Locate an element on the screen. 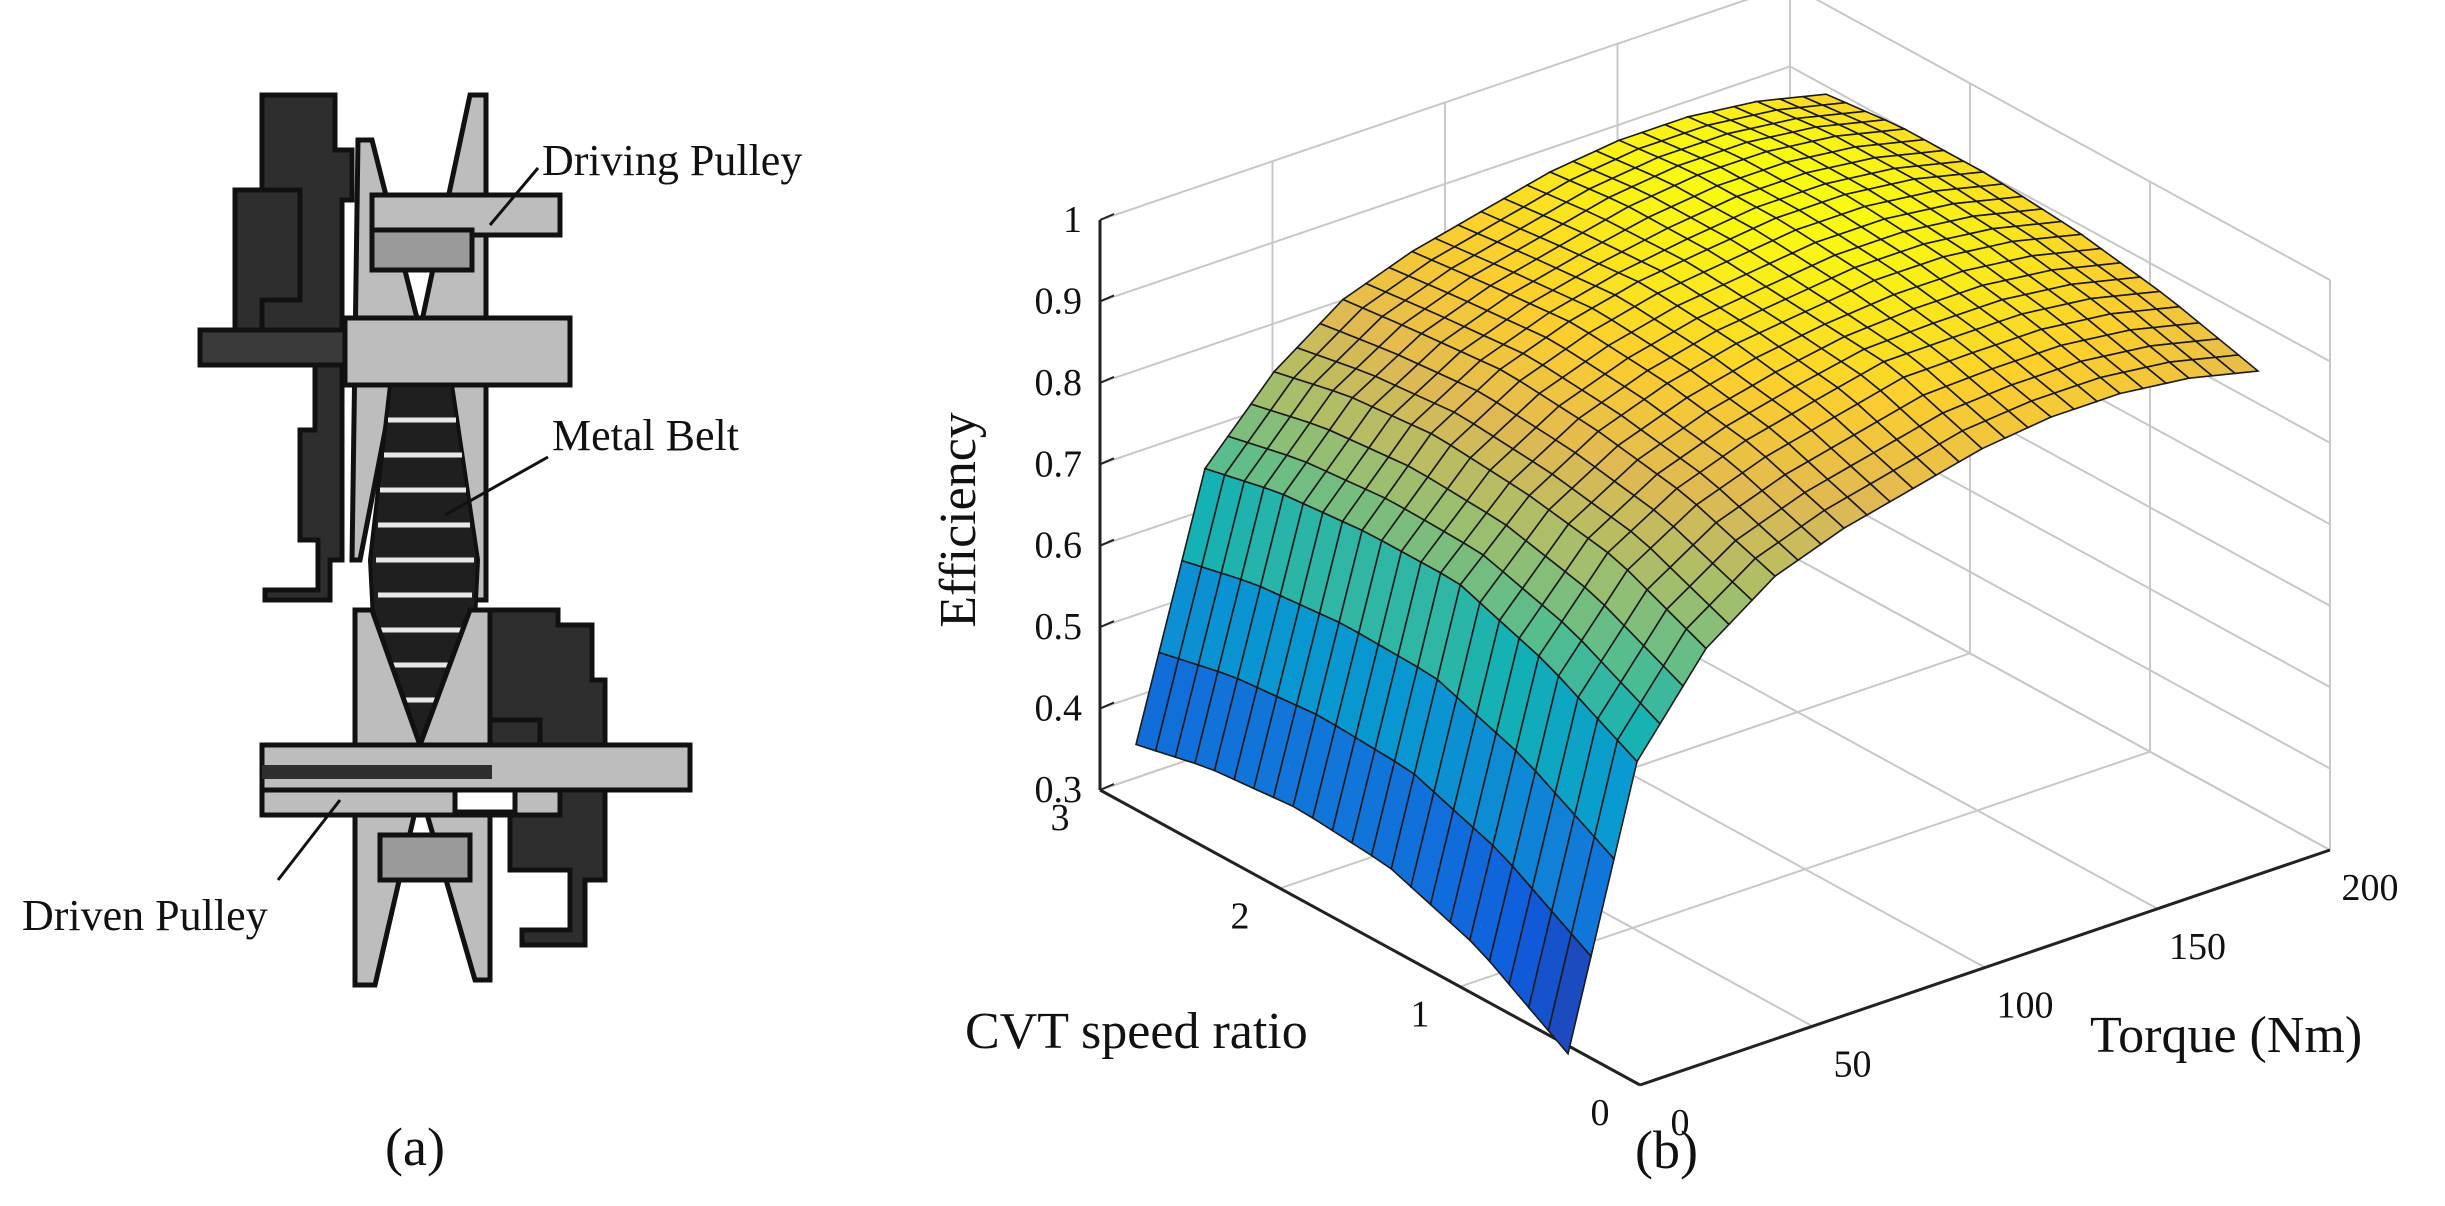  y-axis-line is located at coordinates (1370, 937).